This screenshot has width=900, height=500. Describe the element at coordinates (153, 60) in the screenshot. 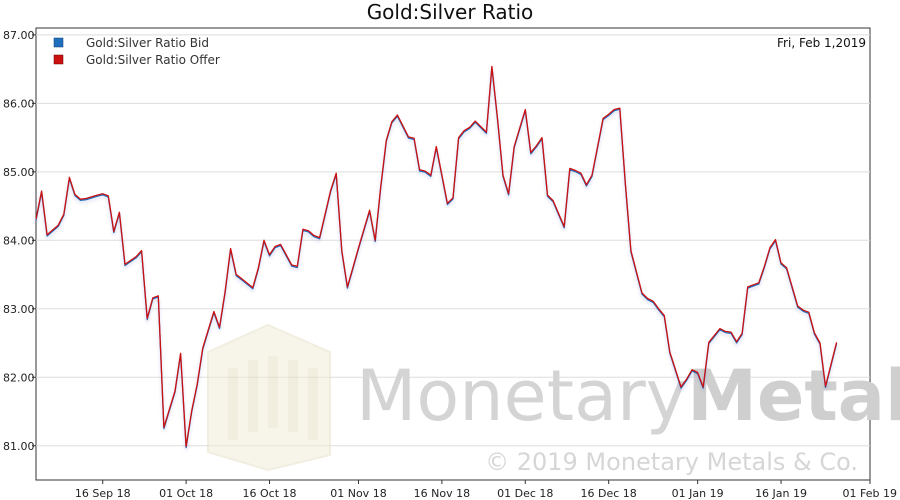

I see `legend-label-offer: Gold:Silver Ratio Offer` at that location.